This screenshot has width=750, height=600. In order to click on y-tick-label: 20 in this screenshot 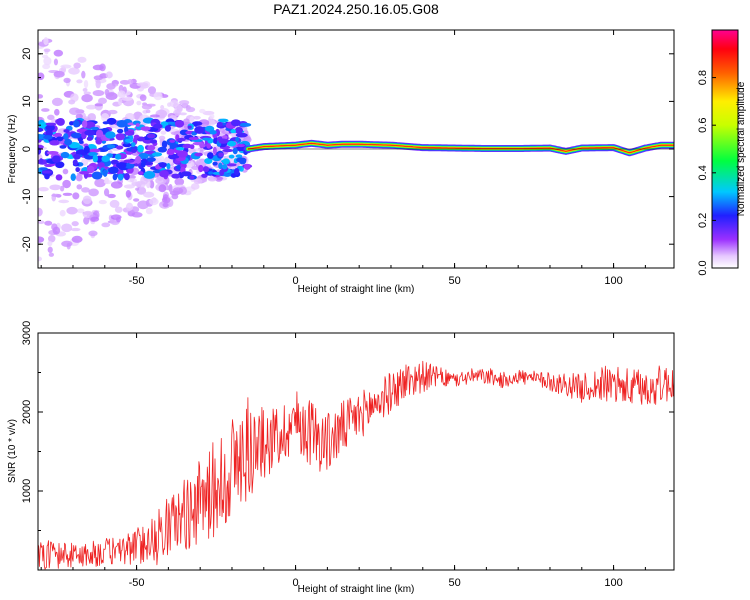, I will do `click(27, 54)`.